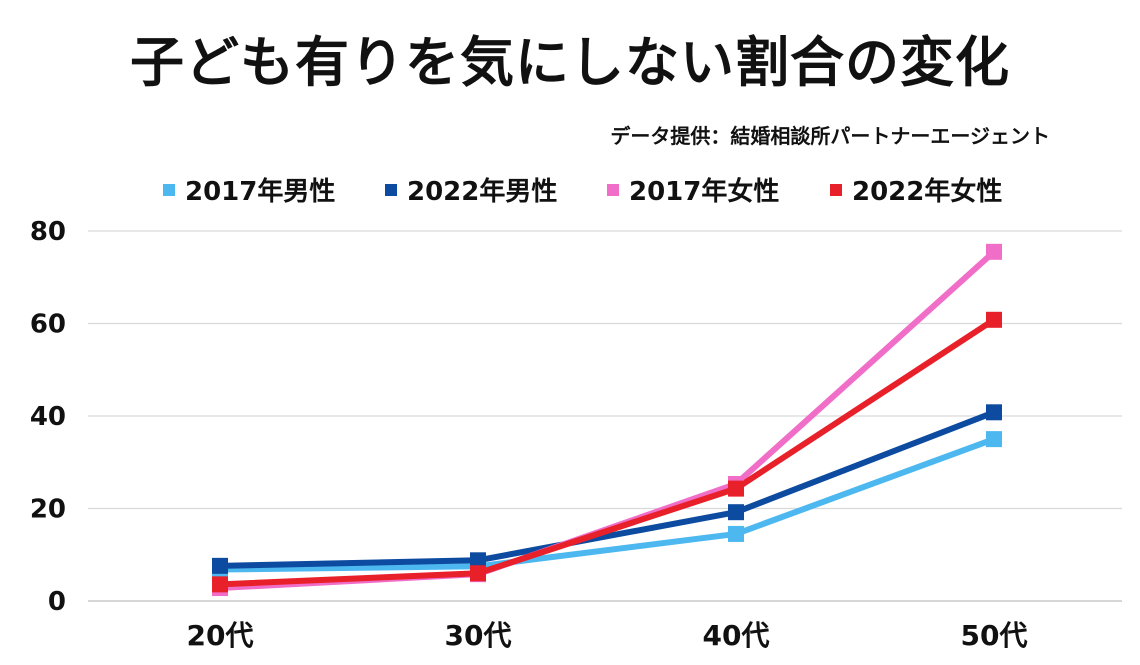  What do you see at coordinates (607, 504) in the screenshot?
I see `series-line` at bounding box center [607, 504].